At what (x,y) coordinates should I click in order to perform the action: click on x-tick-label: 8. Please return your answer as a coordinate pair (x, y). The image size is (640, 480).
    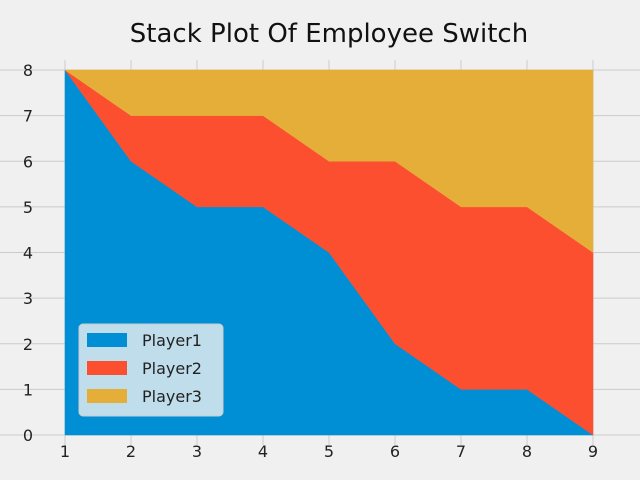
    Looking at the image, I should click on (527, 451).